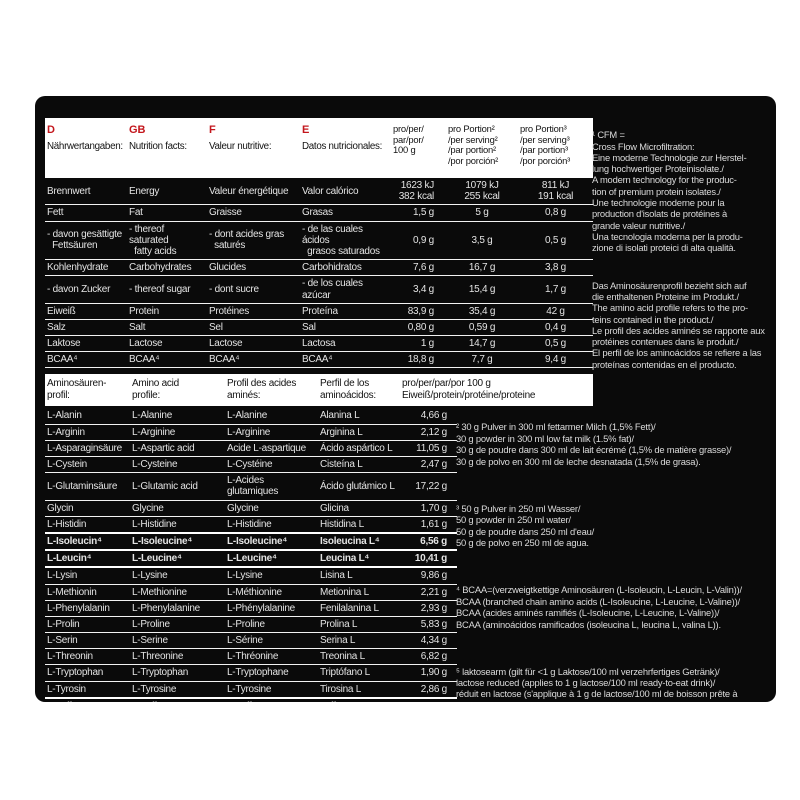  Describe the element at coordinates (87, 432) in the screenshot. I see `amino-name-de: L-Arginin` at that location.